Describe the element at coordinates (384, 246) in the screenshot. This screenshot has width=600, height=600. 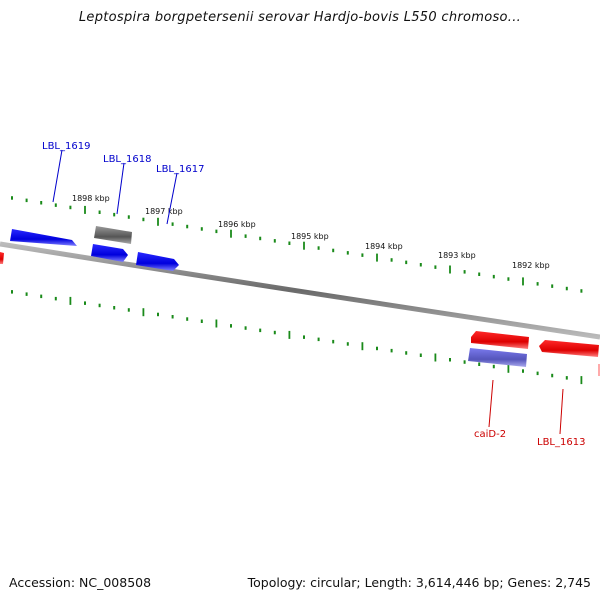
I see `tick-label-1894: 1894 kbp` at that location.